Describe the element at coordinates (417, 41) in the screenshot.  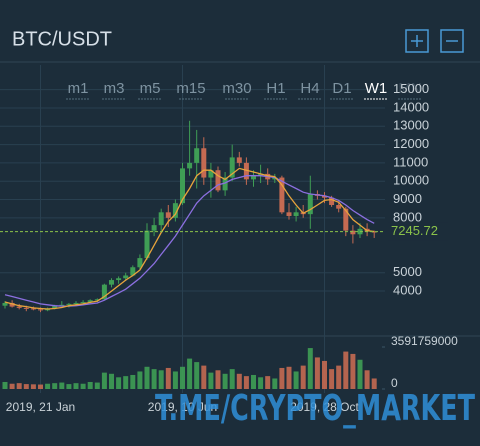
I see `zoom-in-button` at that location.